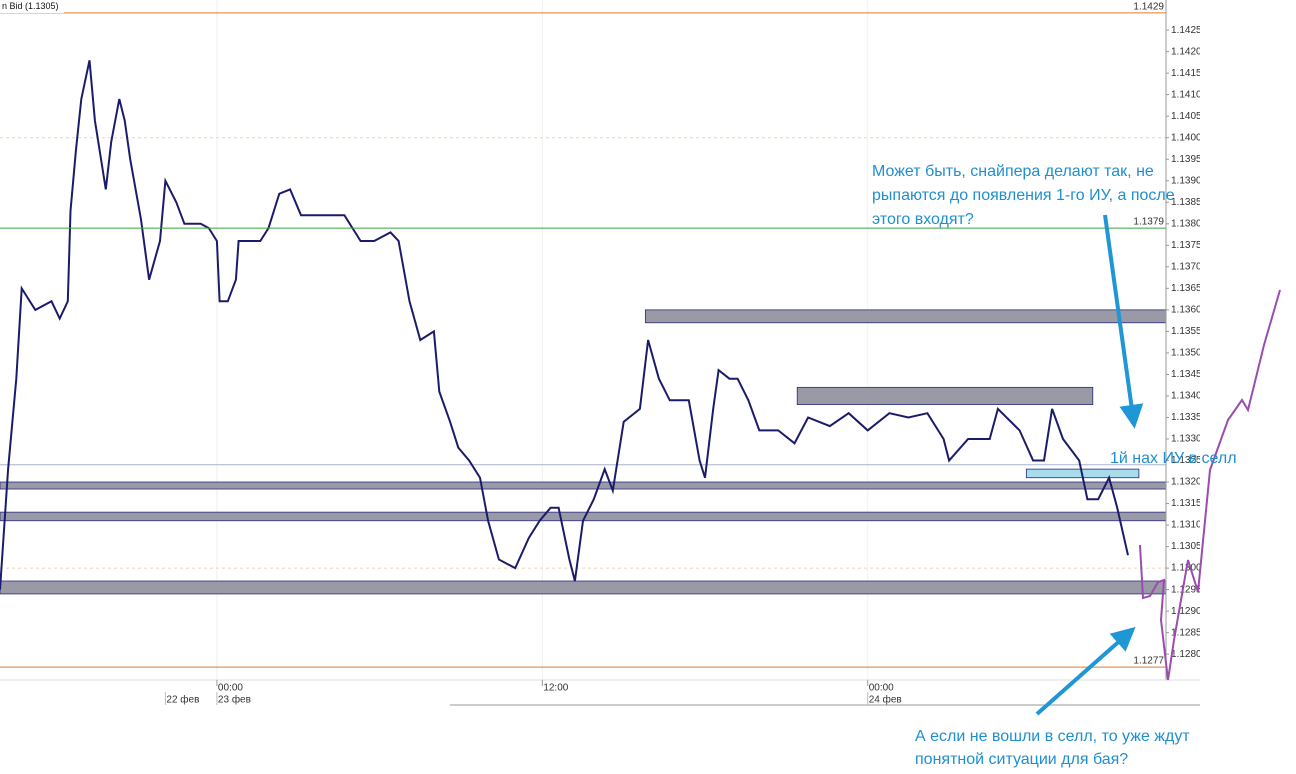 Image resolution: width=1296 pixels, height=774 pixels. Describe the element at coordinates (1186, 94) in the screenshot. I see `y-tick-label: 1.1410` at that location.